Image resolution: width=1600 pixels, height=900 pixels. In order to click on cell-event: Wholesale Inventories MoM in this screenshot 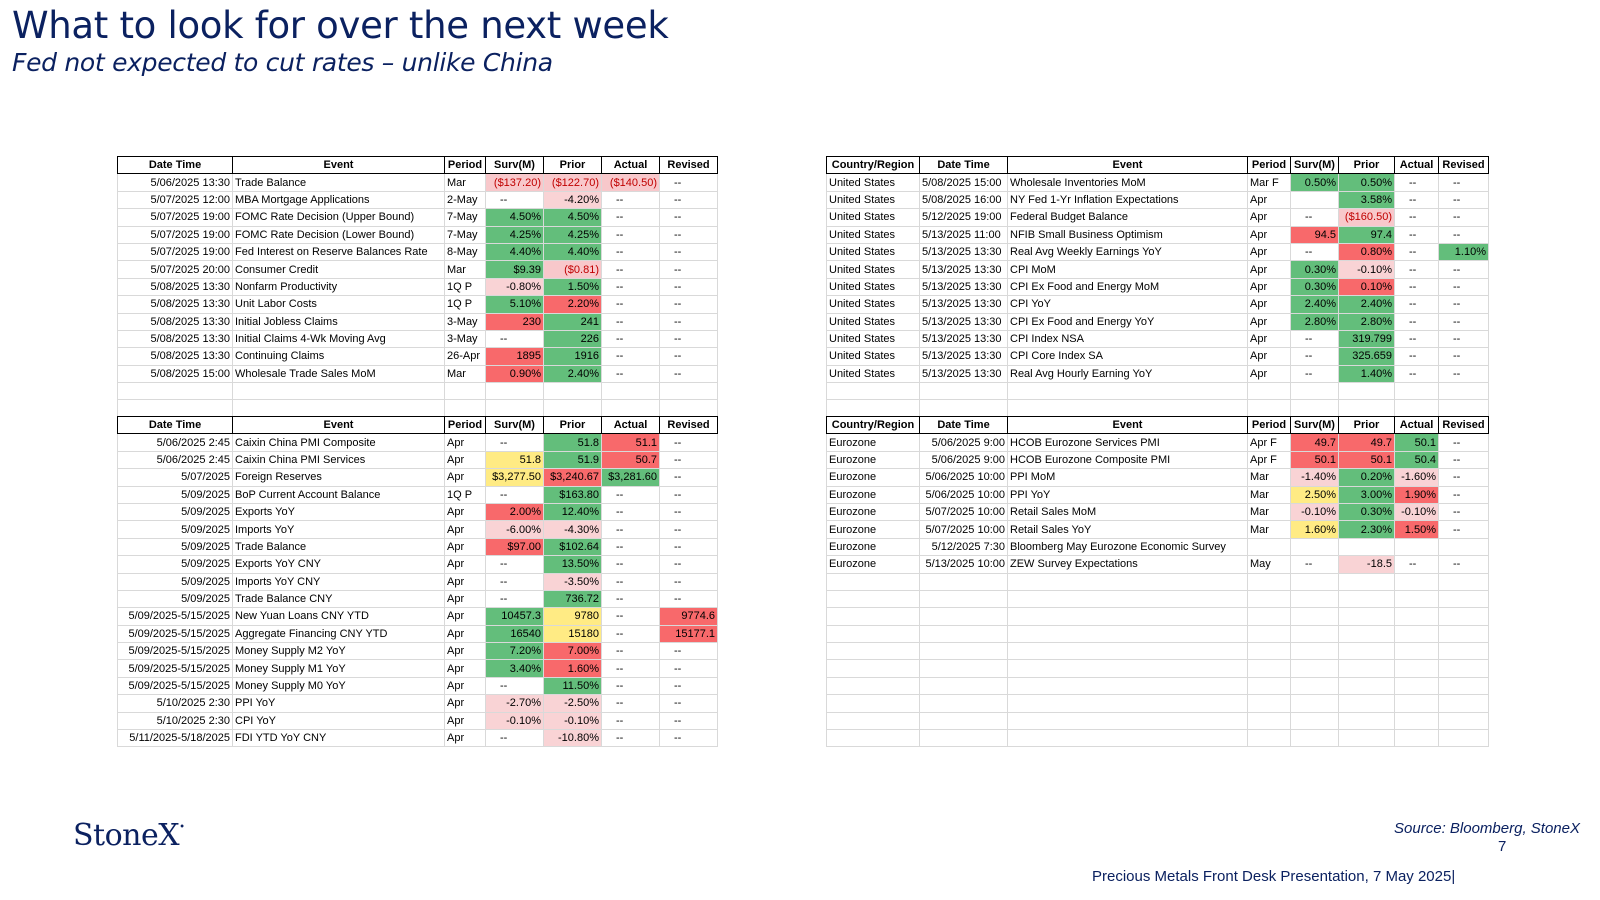, I will do `click(1127, 182)`.